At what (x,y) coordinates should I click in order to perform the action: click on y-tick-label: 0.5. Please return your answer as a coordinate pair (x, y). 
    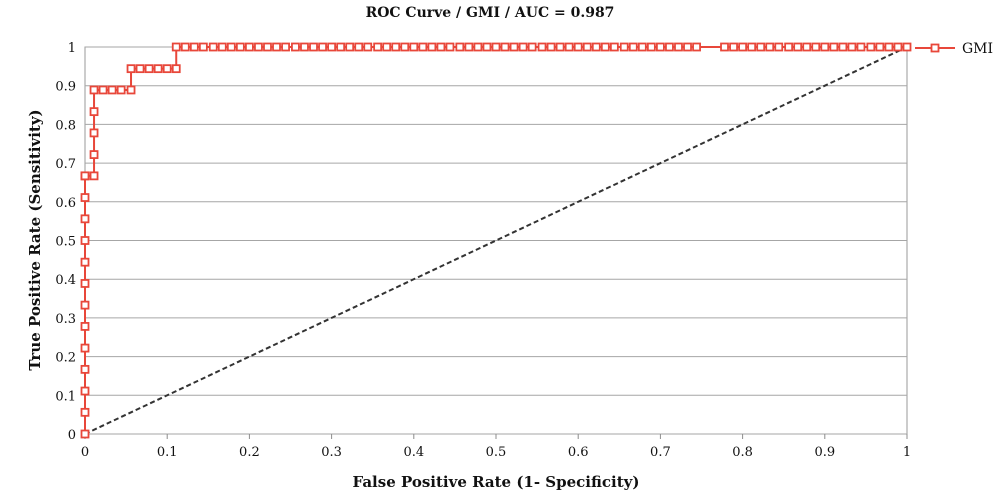
    Looking at the image, I should click on (65, 242).